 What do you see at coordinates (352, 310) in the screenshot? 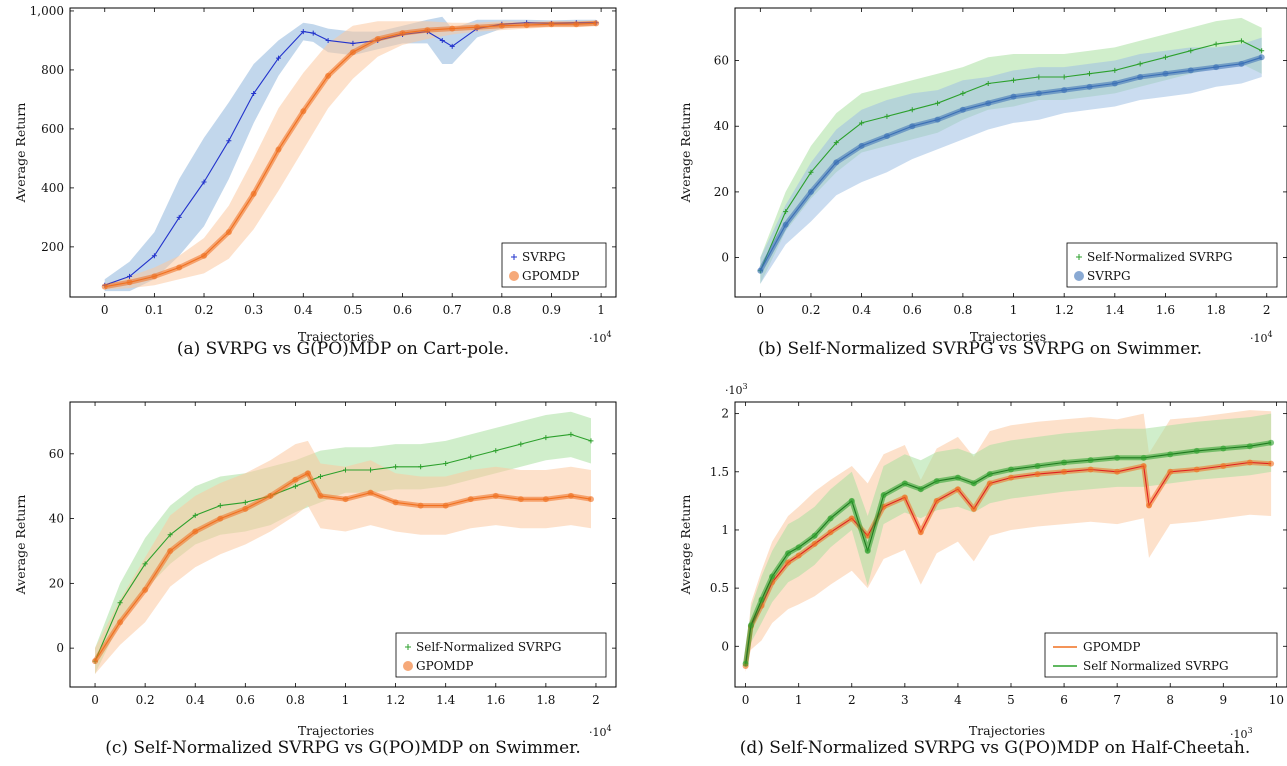
I see `x-tick-label: 0.5` at bounding box center [352, 310].